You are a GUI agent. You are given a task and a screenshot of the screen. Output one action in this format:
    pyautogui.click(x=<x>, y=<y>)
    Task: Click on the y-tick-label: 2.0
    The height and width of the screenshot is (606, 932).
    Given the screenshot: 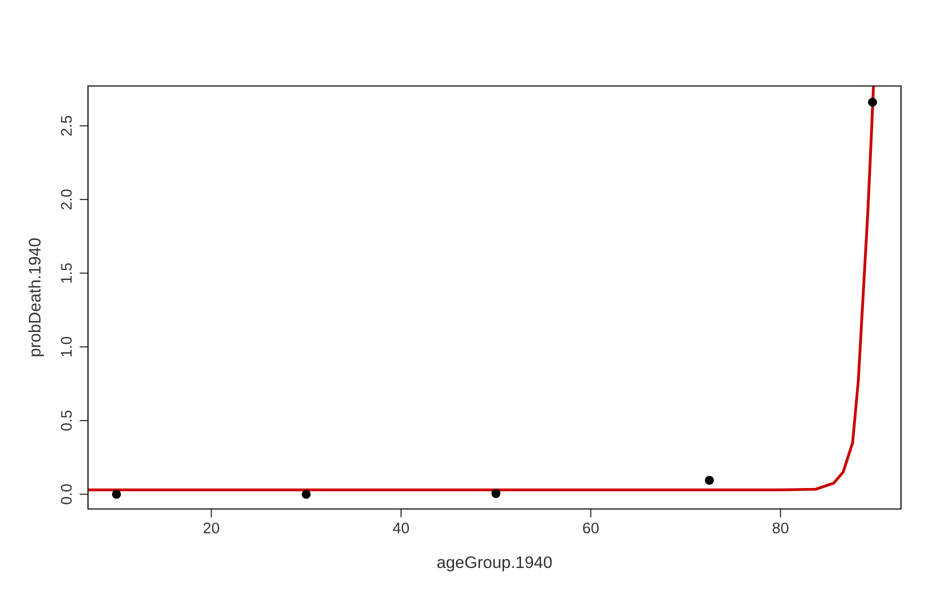 What is the action you would take?
    pyautogui.click(x=66, y=199)
    